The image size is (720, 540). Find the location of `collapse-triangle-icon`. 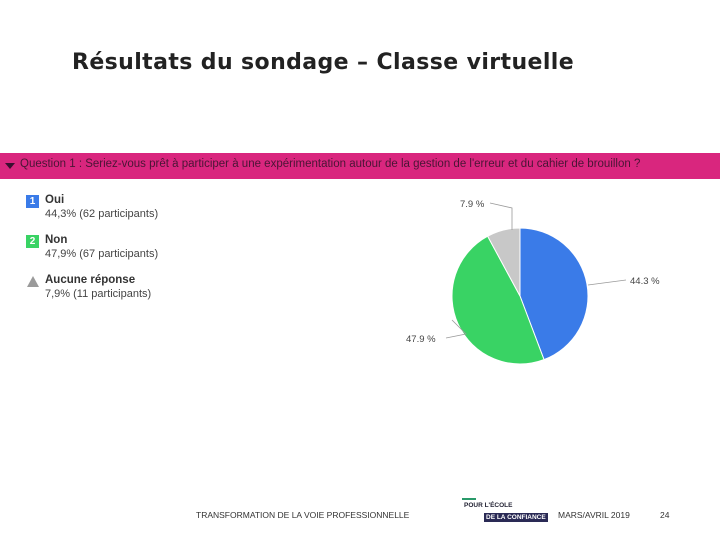

collapse-triangle-icon is located at coordinates (10, 166).